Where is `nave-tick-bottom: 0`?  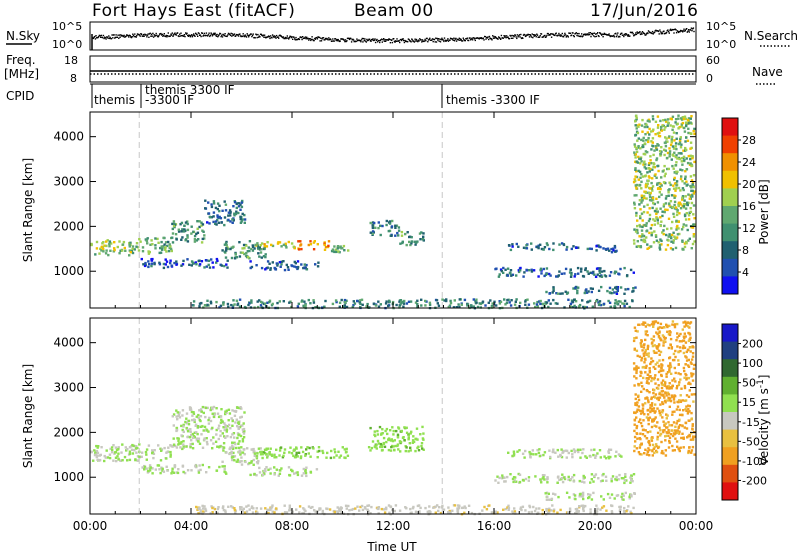
nave-tick-bottom: 0 is located at coordinates (709, 78).